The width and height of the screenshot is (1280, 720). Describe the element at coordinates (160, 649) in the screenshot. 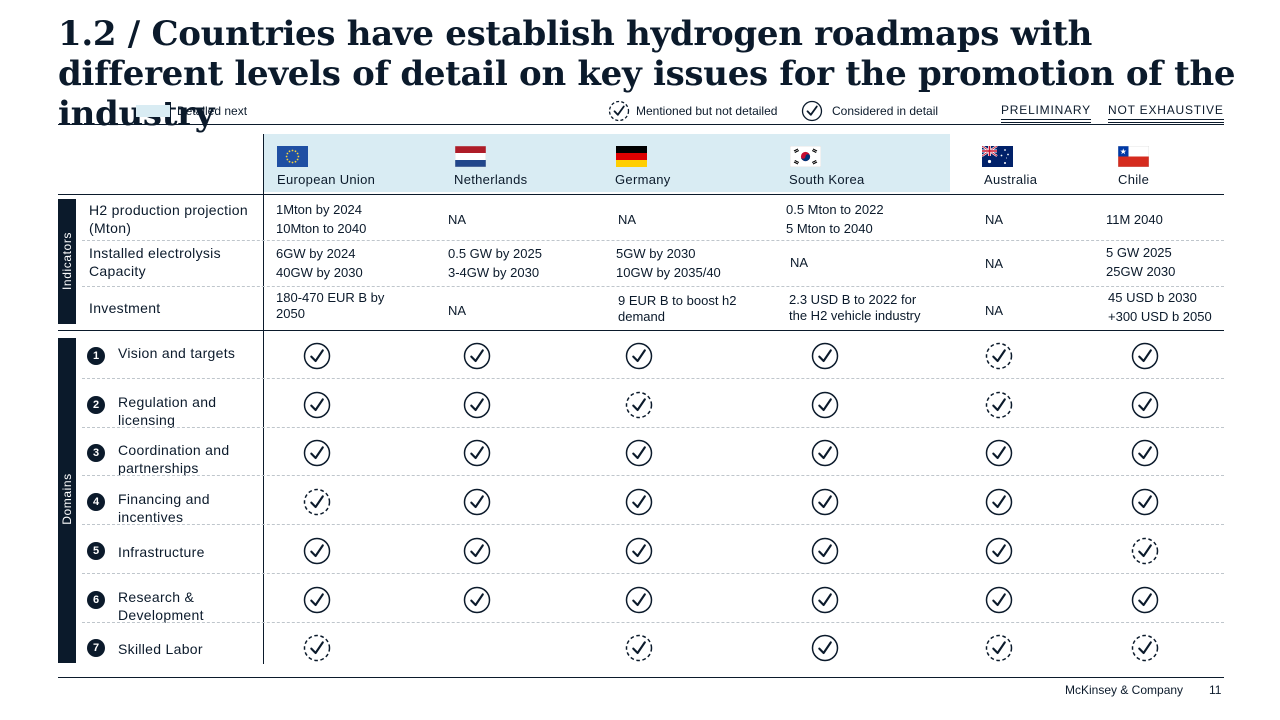

I see `domain-label: Skilled Labor` at that location.